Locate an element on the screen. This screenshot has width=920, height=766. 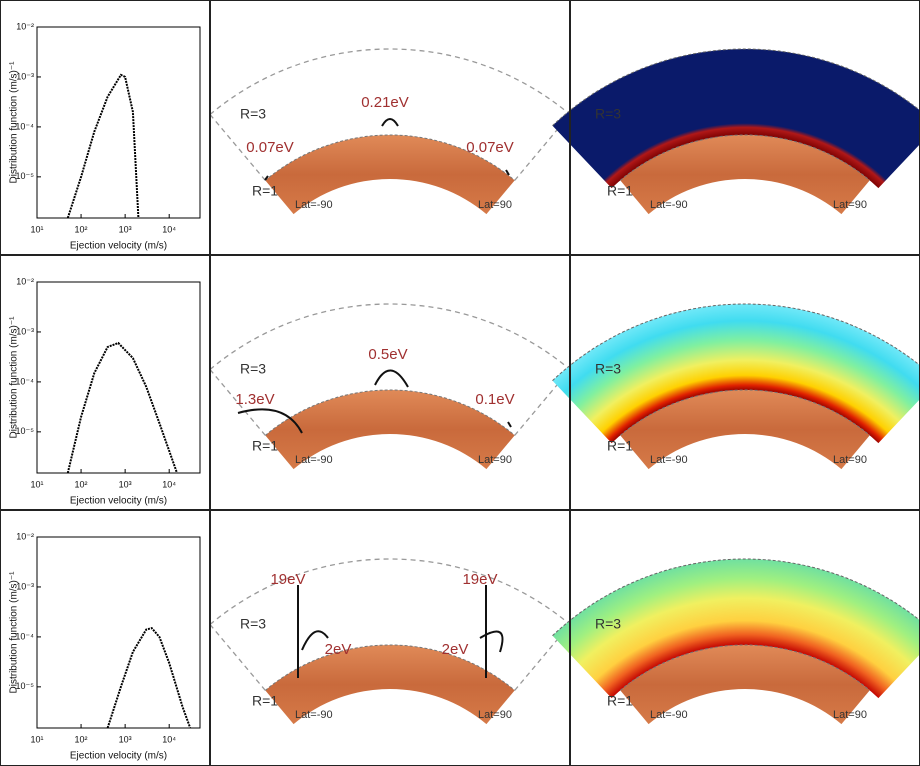
energy-label: 0.21eV is located at coordinates (385, 102).